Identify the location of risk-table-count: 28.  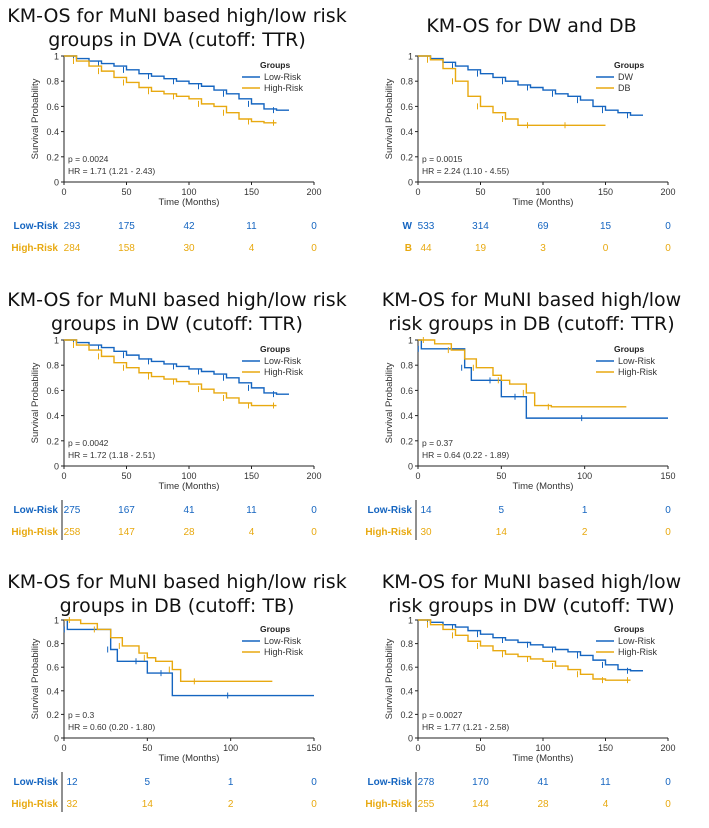
(189, 532).